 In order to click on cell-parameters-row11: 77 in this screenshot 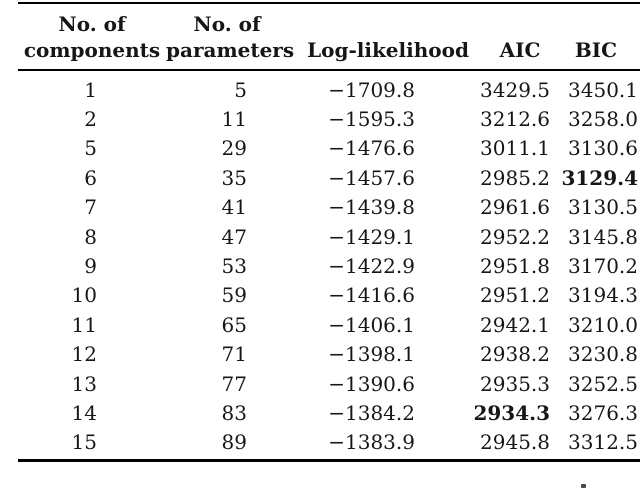, I will do `click(234, 383)`.